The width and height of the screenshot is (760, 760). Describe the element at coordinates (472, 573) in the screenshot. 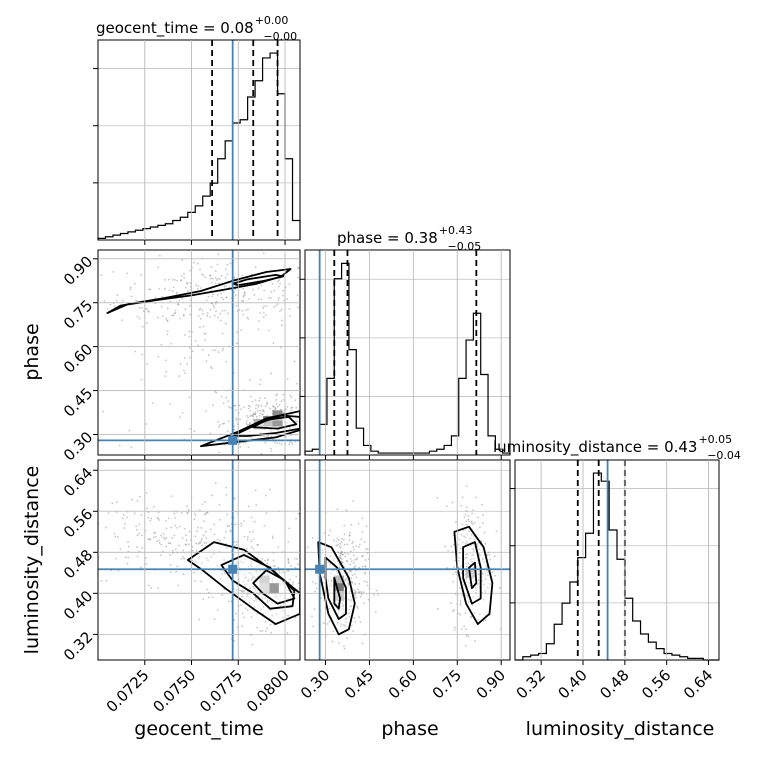

I see `density-contour` at that location.